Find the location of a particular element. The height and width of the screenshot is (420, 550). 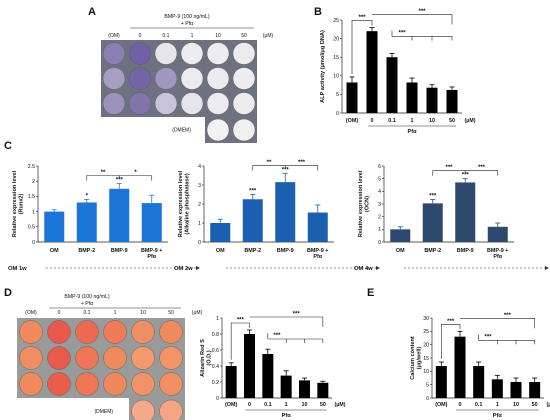

time-label: OM 4w is located at coordinates (363, 269).